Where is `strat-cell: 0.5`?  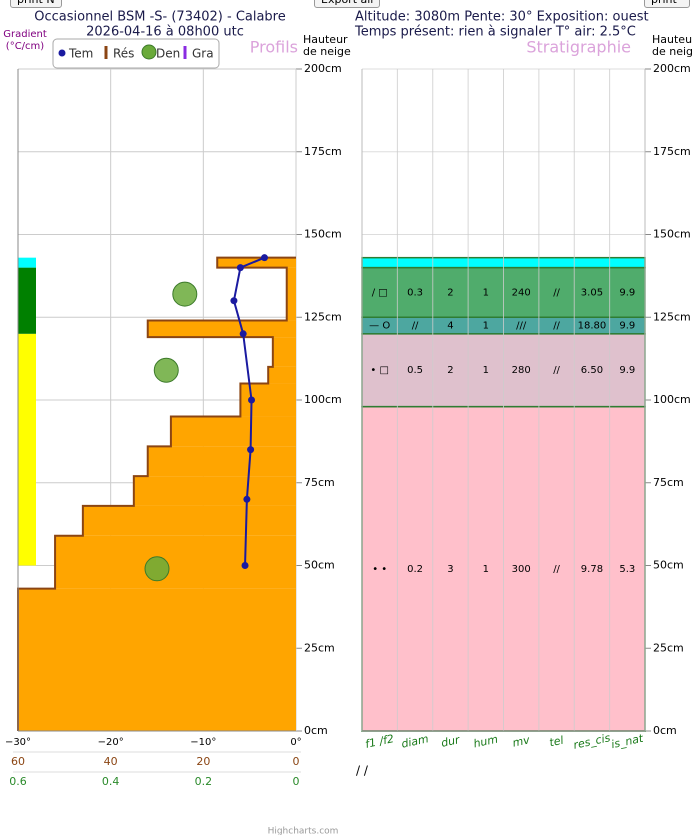
strat-cell: 0.5 is located at coordinates (415, 370).